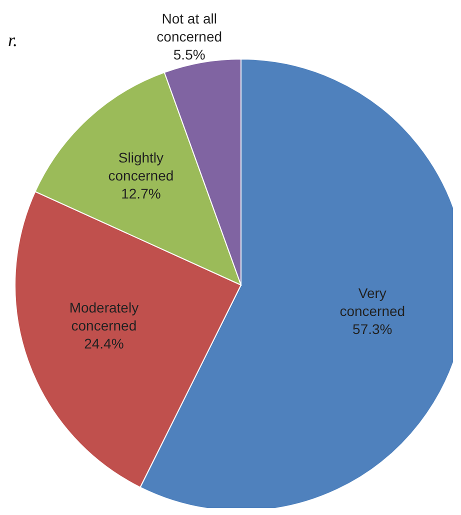 This screenshot has width=461, height=515. Describe the element at coordinates (141, 194) in the screenshot. I see `data-label: 12.7%` at that location.